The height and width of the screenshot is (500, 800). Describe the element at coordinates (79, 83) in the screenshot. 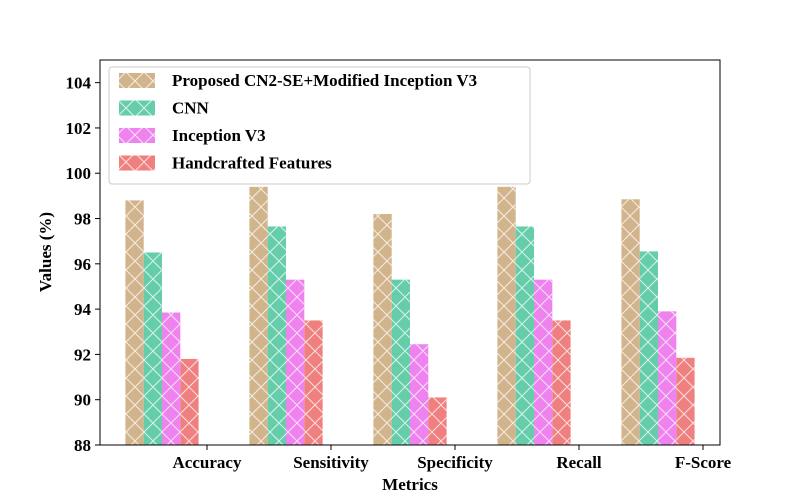

I see `y-tick-label: 104` at that location.